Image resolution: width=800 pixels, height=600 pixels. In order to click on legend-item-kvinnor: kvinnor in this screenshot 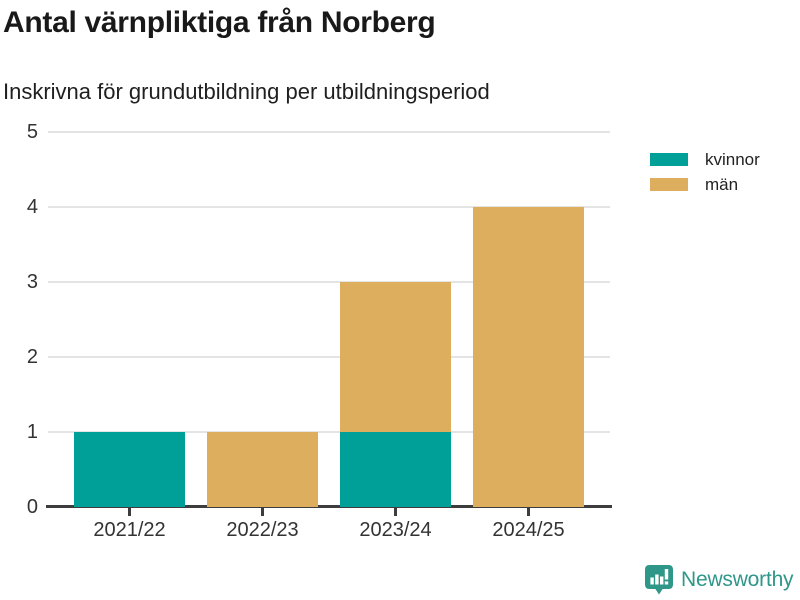, I will do `click(705, 159)`.